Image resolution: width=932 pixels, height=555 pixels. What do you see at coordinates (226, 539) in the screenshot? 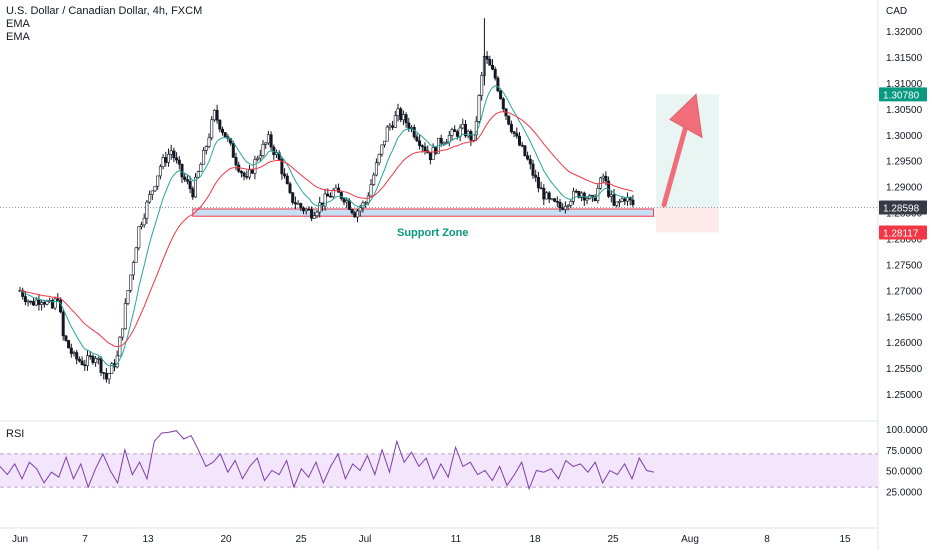
I see `time-tick-label: 20` at bounding box center [226, 539].